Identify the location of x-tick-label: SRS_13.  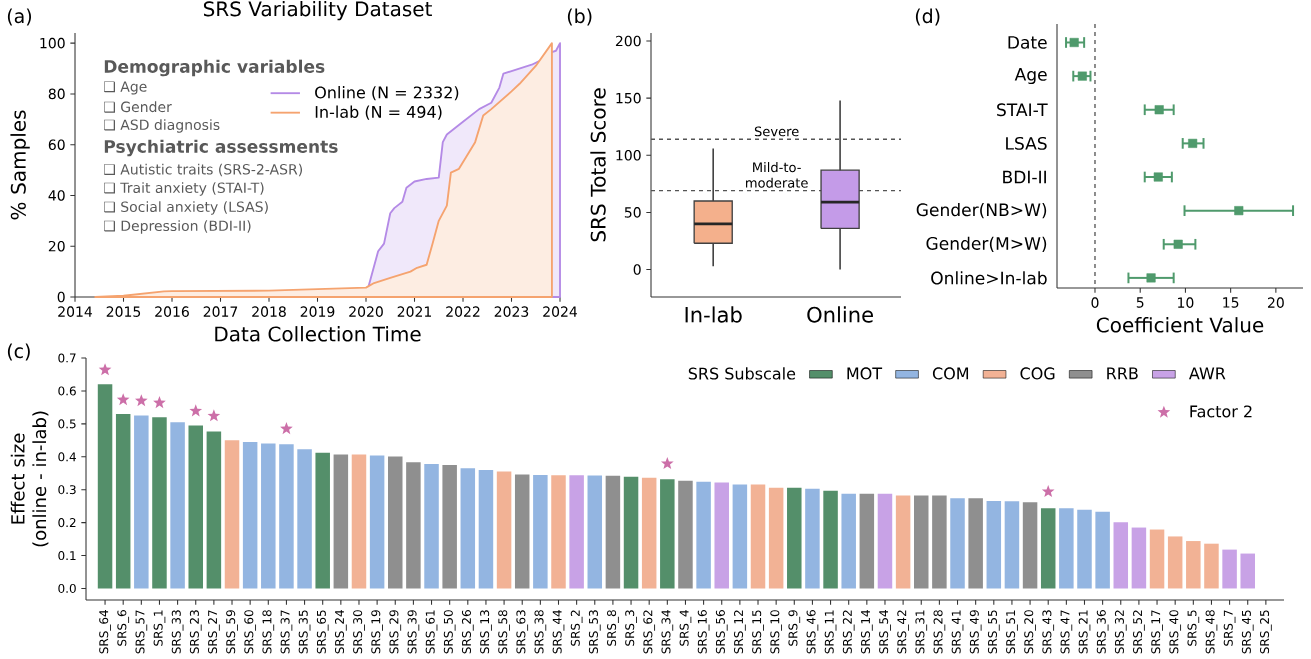
(486, 632).